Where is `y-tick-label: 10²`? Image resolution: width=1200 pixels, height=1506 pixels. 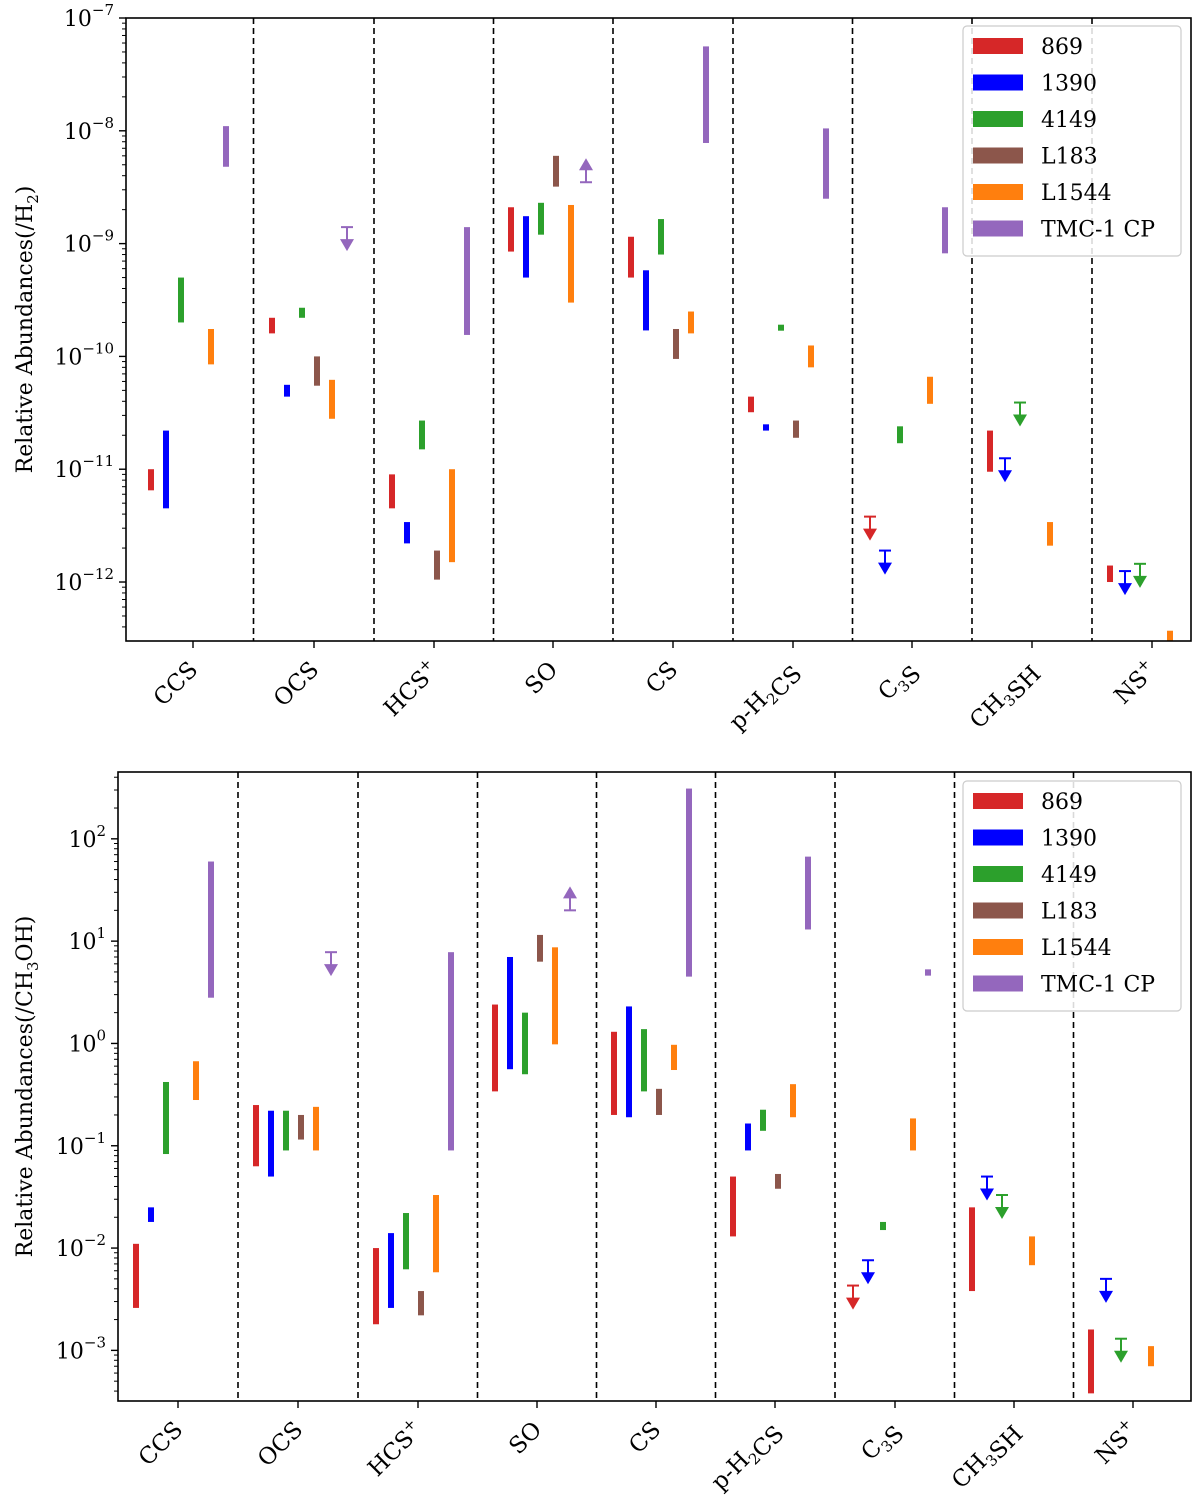 y-tick-label: 10² is located at coordinates (87, 837).